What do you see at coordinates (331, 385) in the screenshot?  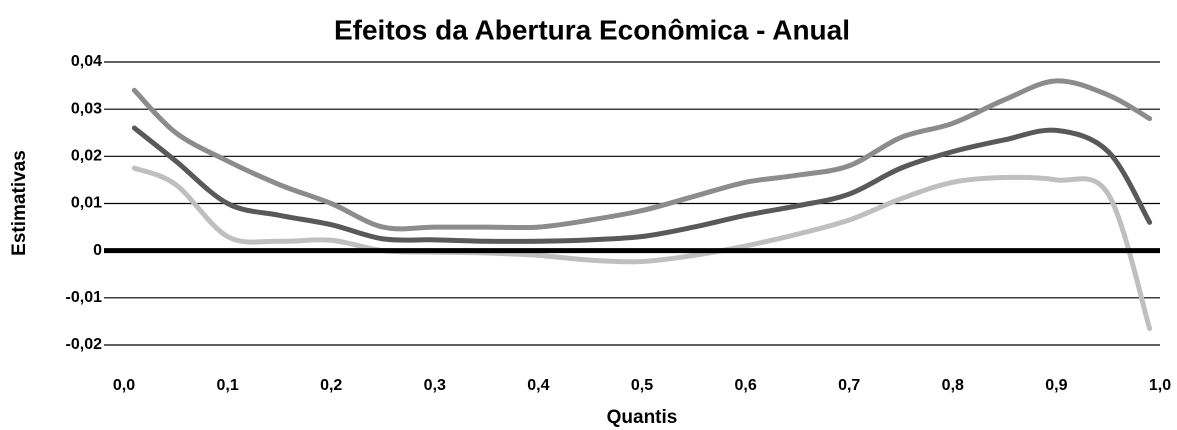 I see `x-tick-label: 0,2` at bounding box center [331, 385].